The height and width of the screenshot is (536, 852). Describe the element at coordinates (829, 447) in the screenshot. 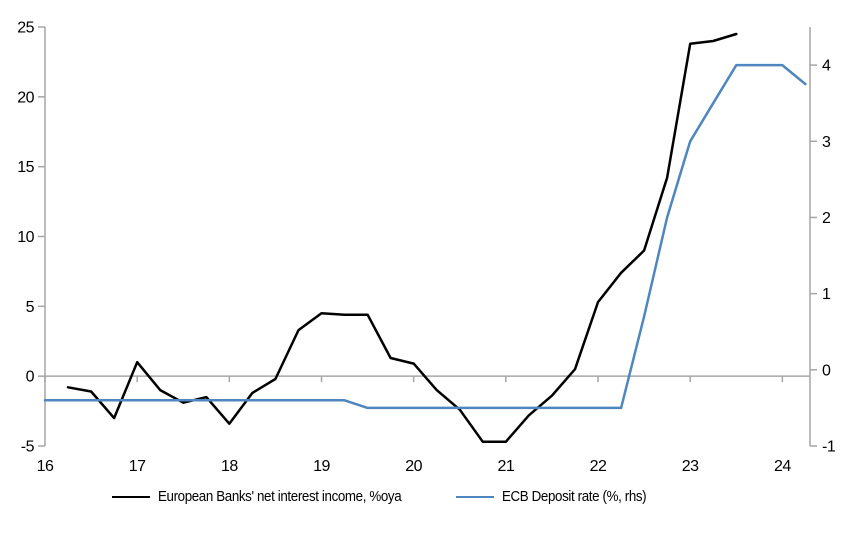

I see `right-axis-tick-label: -1` at that location.